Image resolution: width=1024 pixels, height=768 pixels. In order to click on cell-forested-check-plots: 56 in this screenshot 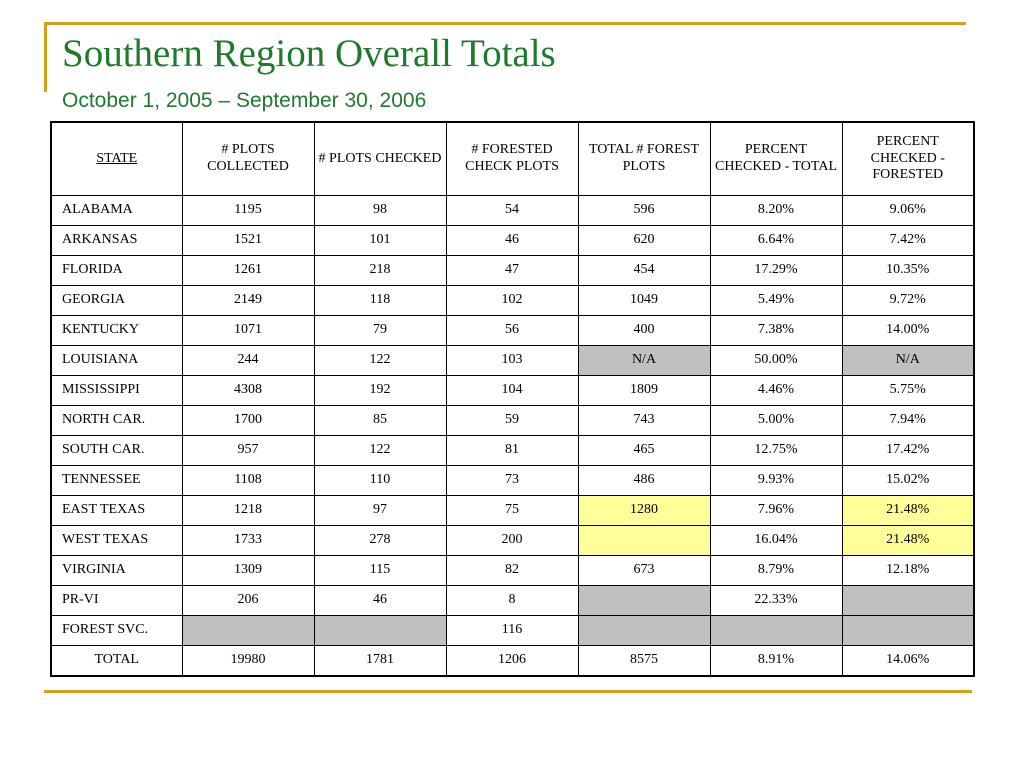, I will do `click(512, 330)`.